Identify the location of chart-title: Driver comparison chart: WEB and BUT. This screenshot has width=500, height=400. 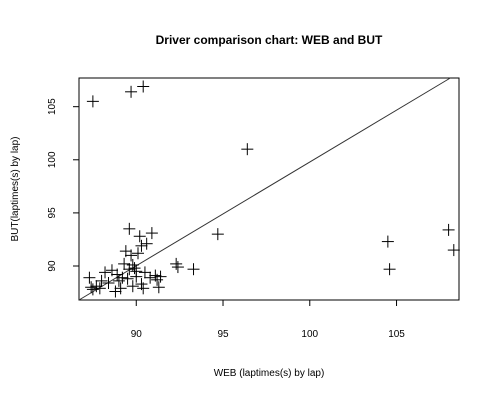
(269, 40).